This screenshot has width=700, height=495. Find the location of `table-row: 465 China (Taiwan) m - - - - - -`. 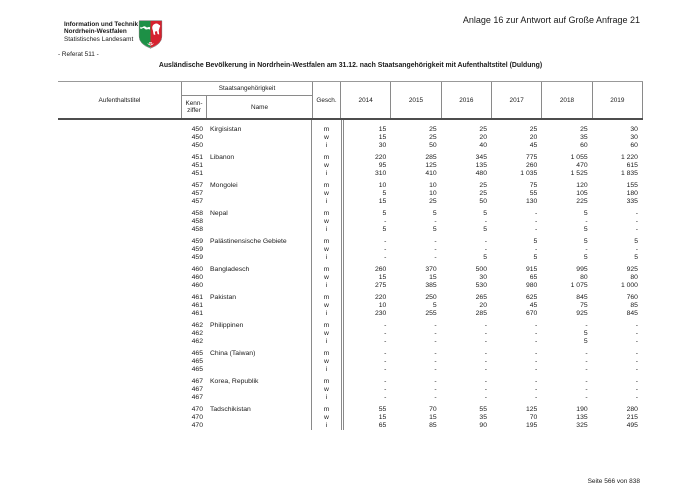

table-row: 465 China (Taiwan) m - - - - - - is located at coordinates (350, 354).